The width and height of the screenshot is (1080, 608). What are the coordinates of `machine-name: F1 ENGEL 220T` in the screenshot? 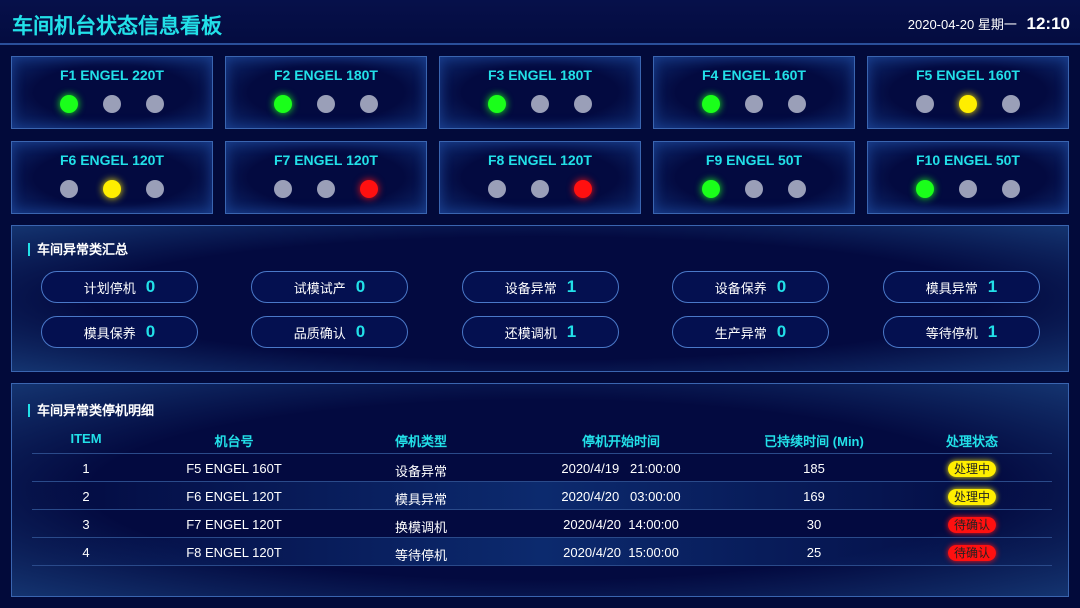 It's located at (111, 75).